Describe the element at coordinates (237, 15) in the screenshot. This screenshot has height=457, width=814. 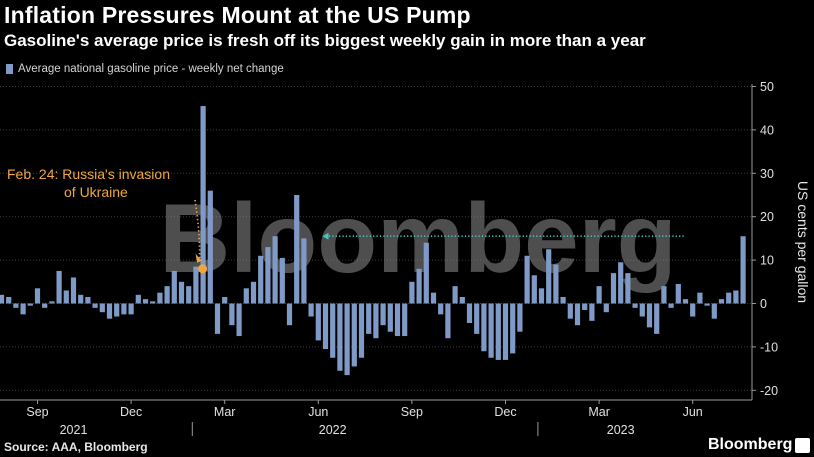
I see `chart-title: Inflation Pressures Mount at the US Pump` at that location.